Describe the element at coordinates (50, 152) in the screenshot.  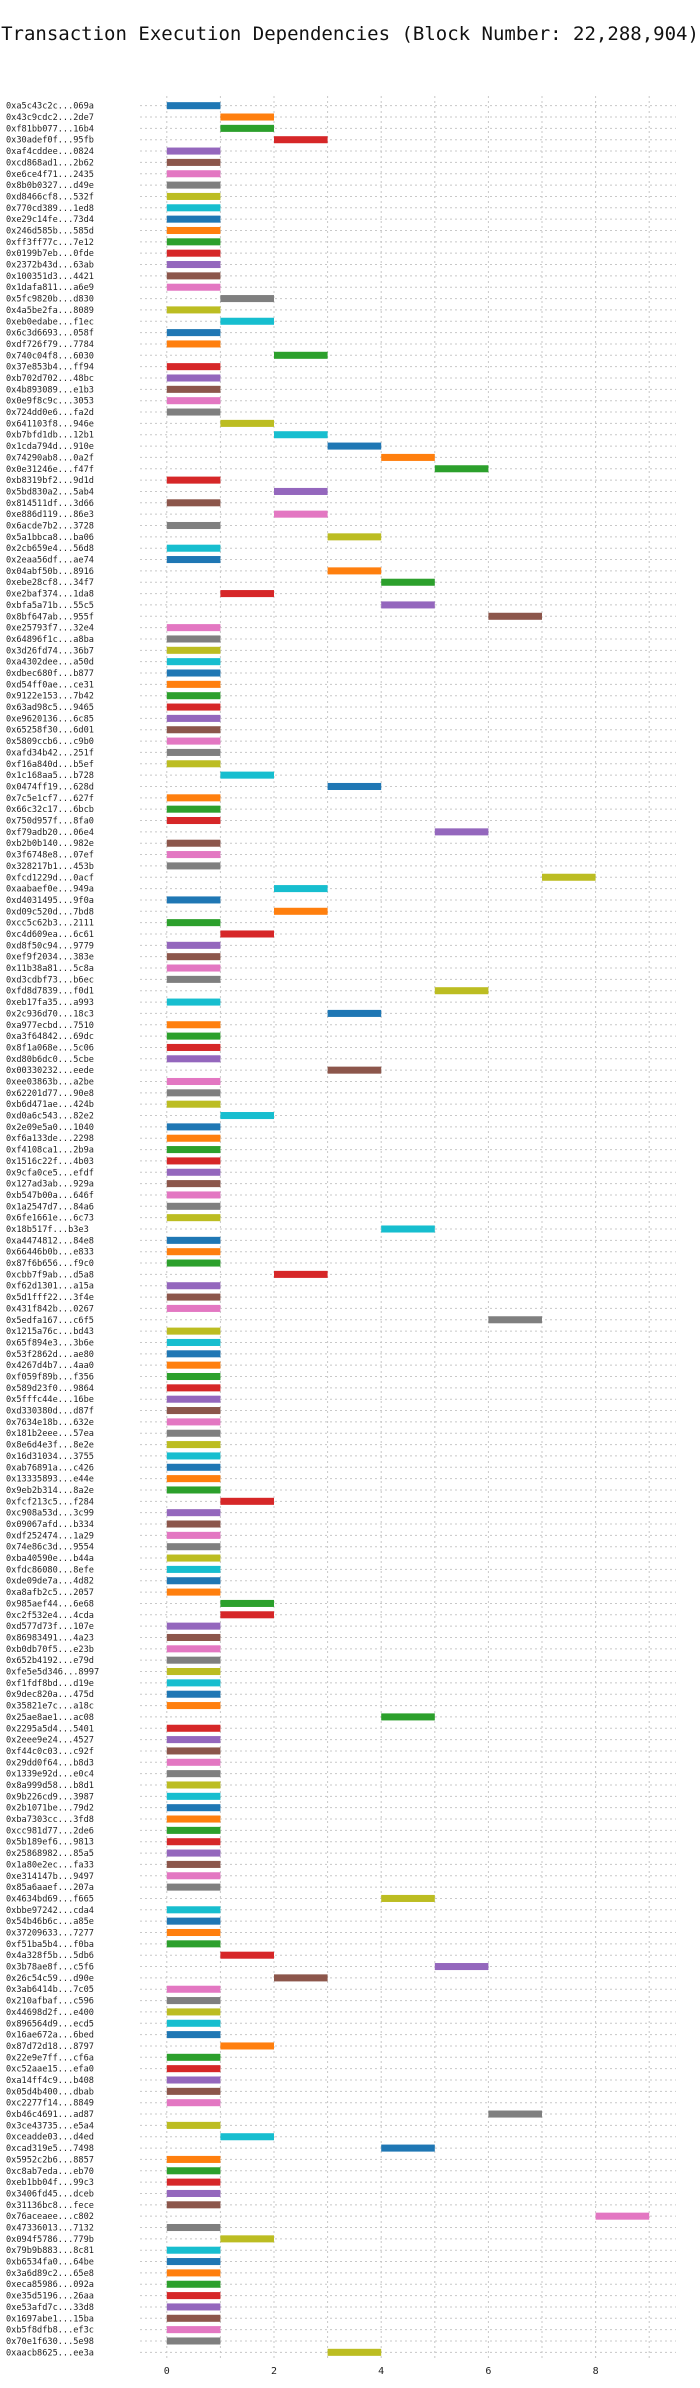
I see `y-tick-label: 0xaf4cddee...0824` at that location.